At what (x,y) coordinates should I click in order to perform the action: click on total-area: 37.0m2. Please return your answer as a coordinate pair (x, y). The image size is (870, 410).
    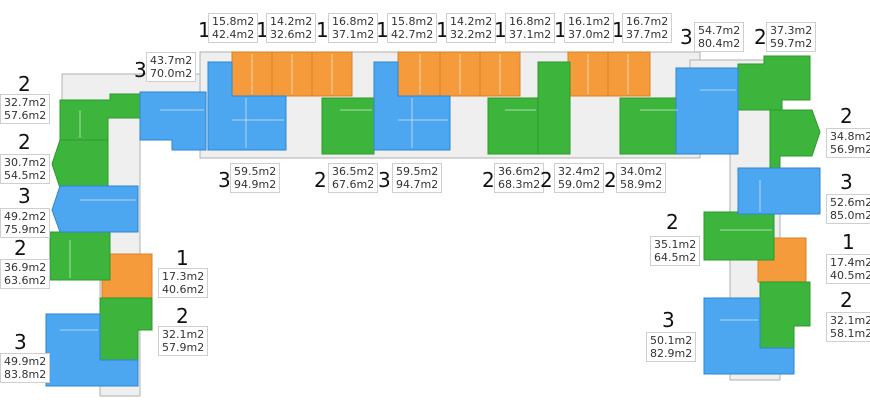
    Looking at the image, I should click on (589, 34).